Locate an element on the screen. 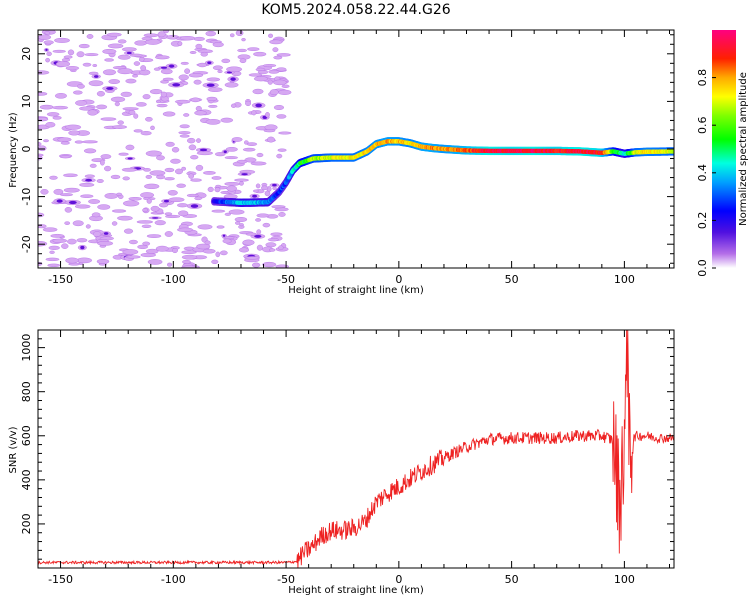 This screenshot has height=600, width=750. colorbar-tick-label: 0.0 is located at coordinates (702, 268).